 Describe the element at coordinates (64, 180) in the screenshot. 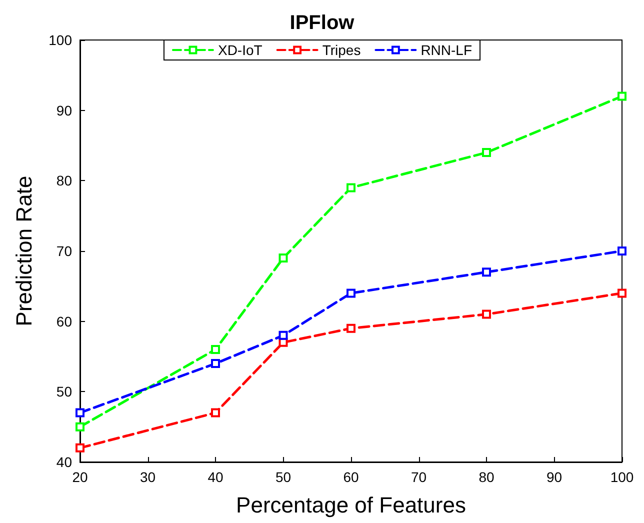

I see `y-tick-label: 80` at that location.